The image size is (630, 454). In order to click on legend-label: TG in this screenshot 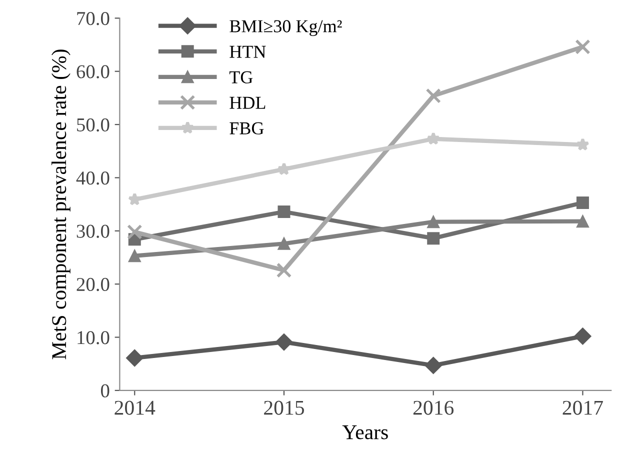, I will do `click(241, 77)`.